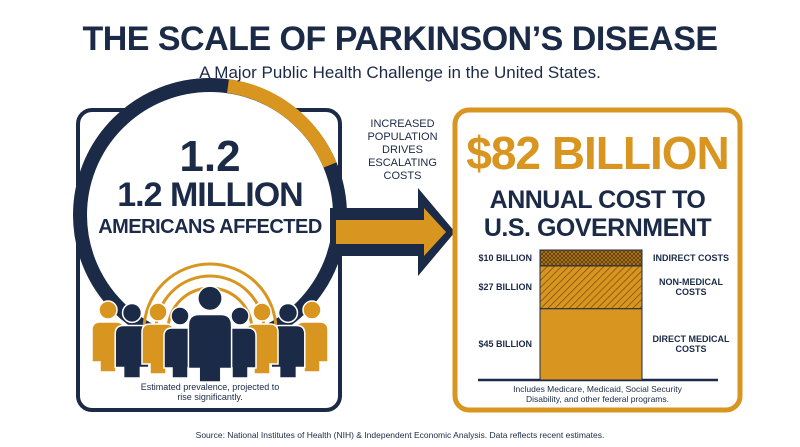 This screenshot has height=447, width=800. I want to click on ring-accent, so click(281, 123).